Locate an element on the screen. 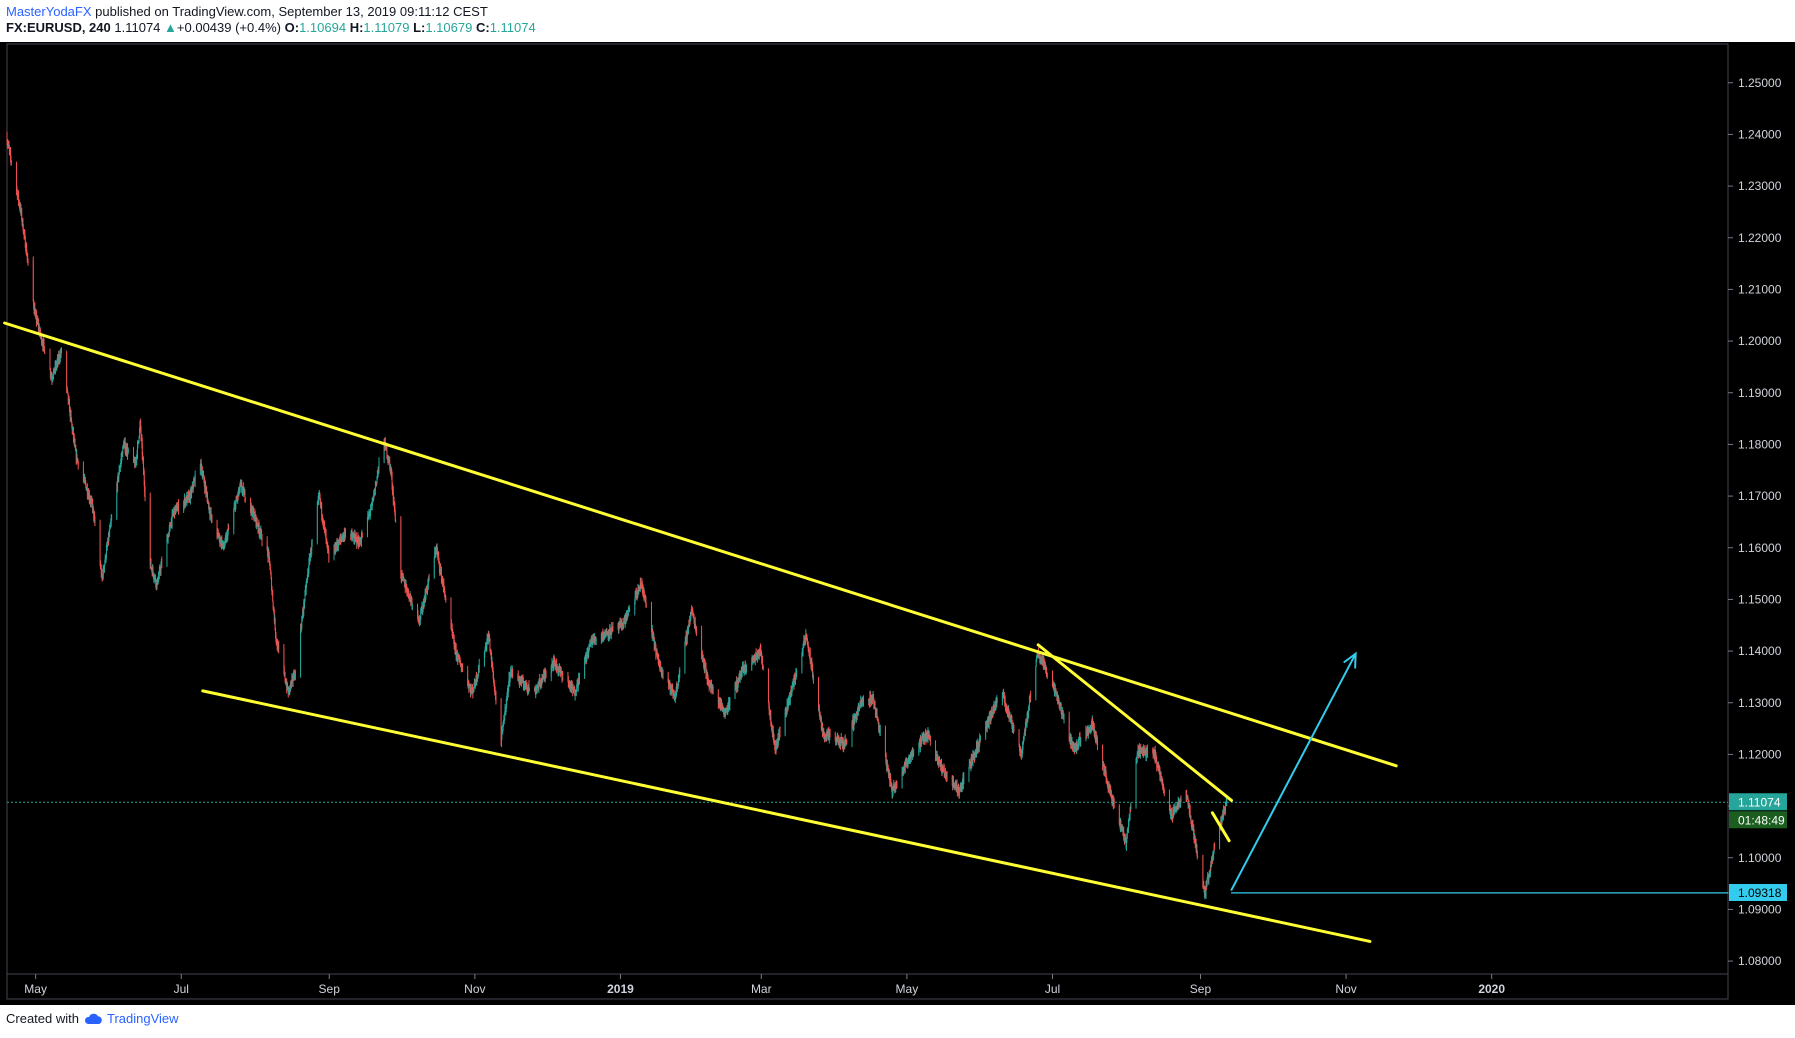 The width and height of the screenshot is (1795, 1038). price-label-text: 1.09318 is located at coordinates (1760, 893).